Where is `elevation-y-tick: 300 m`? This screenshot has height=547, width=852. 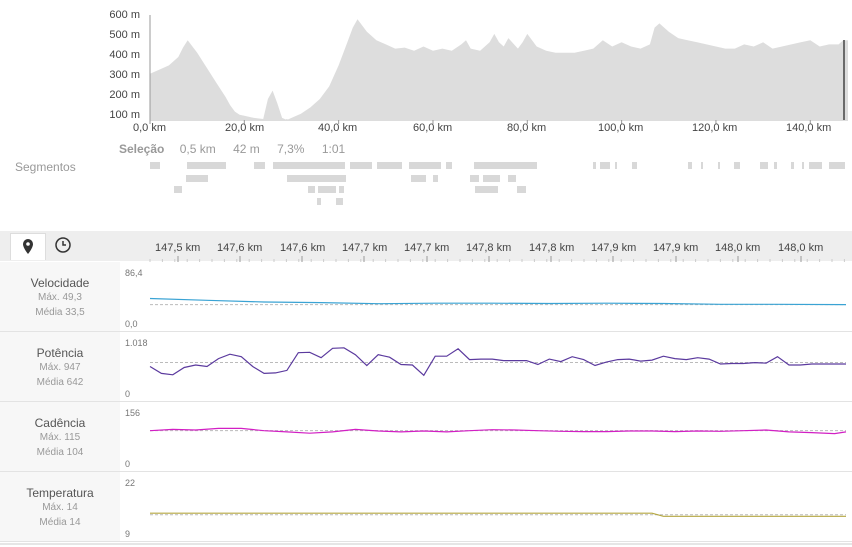 elevation-y-tick: 300 m is located at coordinates (124, 75).